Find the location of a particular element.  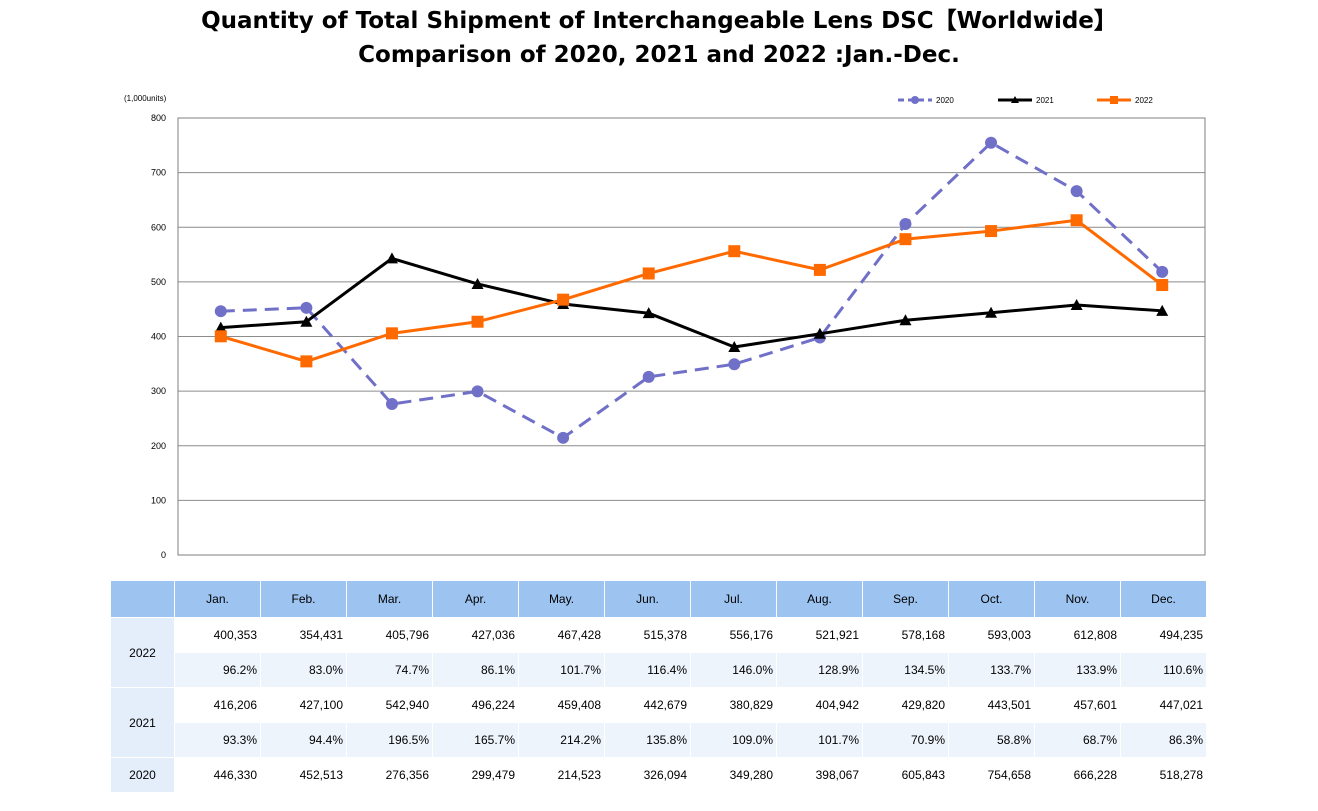

table-ratio-cell: 134.5% is located at coordinates (905, 670).